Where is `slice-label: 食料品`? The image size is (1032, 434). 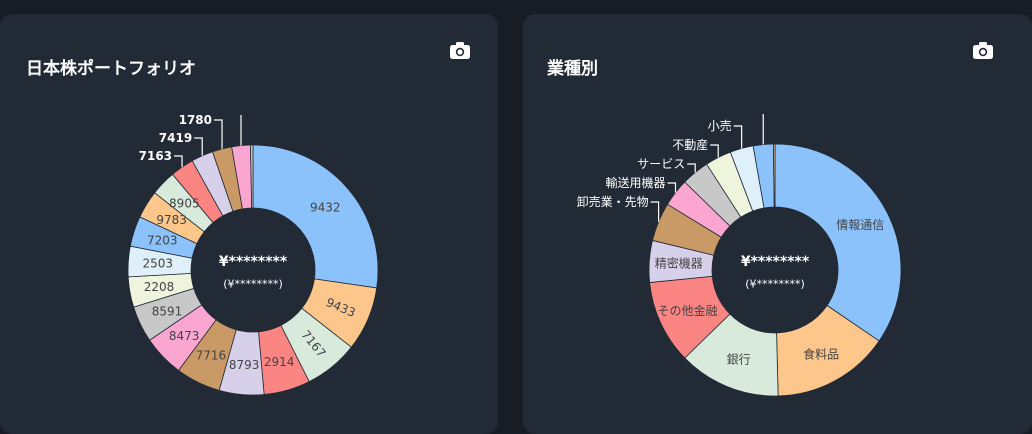
slice-label: 食料品 is located at coordinates (821, 354).